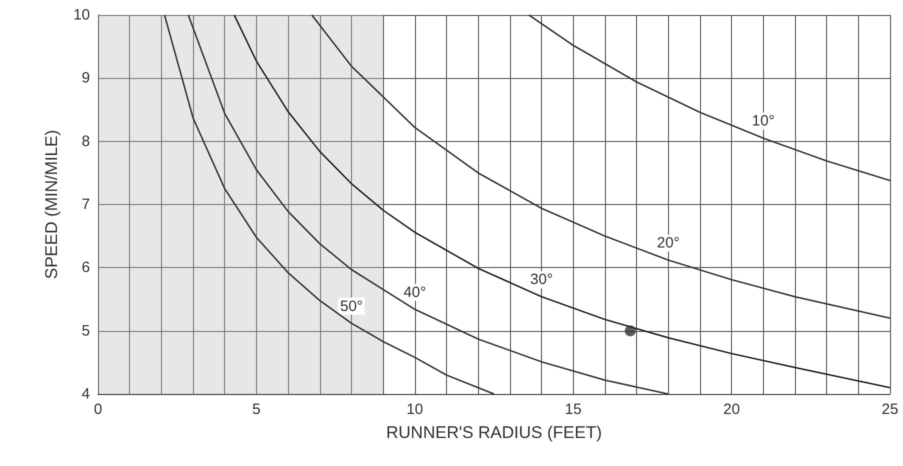 This screenshot has width=903, height=466. What do you see at coordinates (81, 15) in the screenshot?
I see `y-tick-label: 10` at bounding box center [81, 15].